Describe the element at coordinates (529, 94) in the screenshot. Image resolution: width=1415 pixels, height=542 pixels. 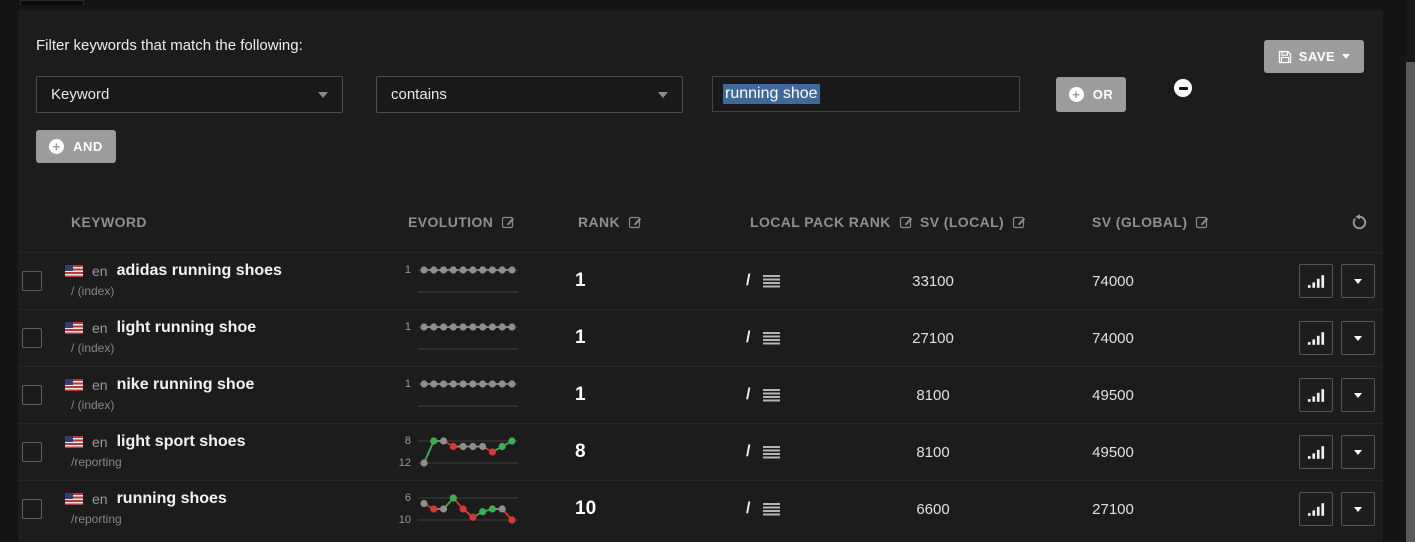
I see `filter-operator-select: contains` at that location.